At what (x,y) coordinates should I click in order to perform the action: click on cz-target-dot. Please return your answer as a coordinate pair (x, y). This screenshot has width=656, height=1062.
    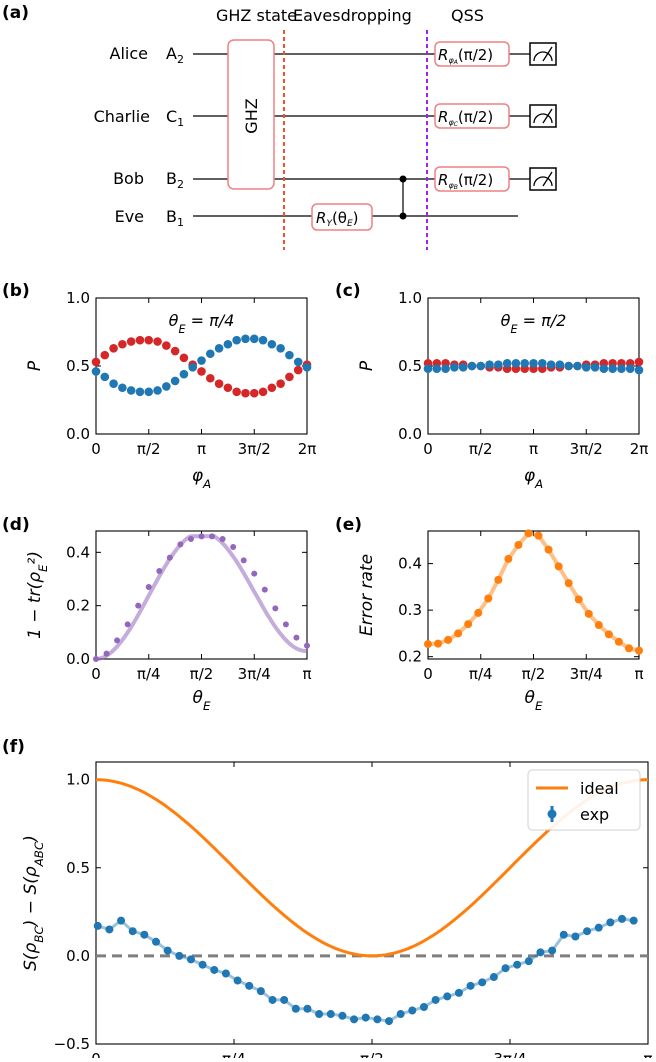
    Looking at the image, I should click on (403, 216).